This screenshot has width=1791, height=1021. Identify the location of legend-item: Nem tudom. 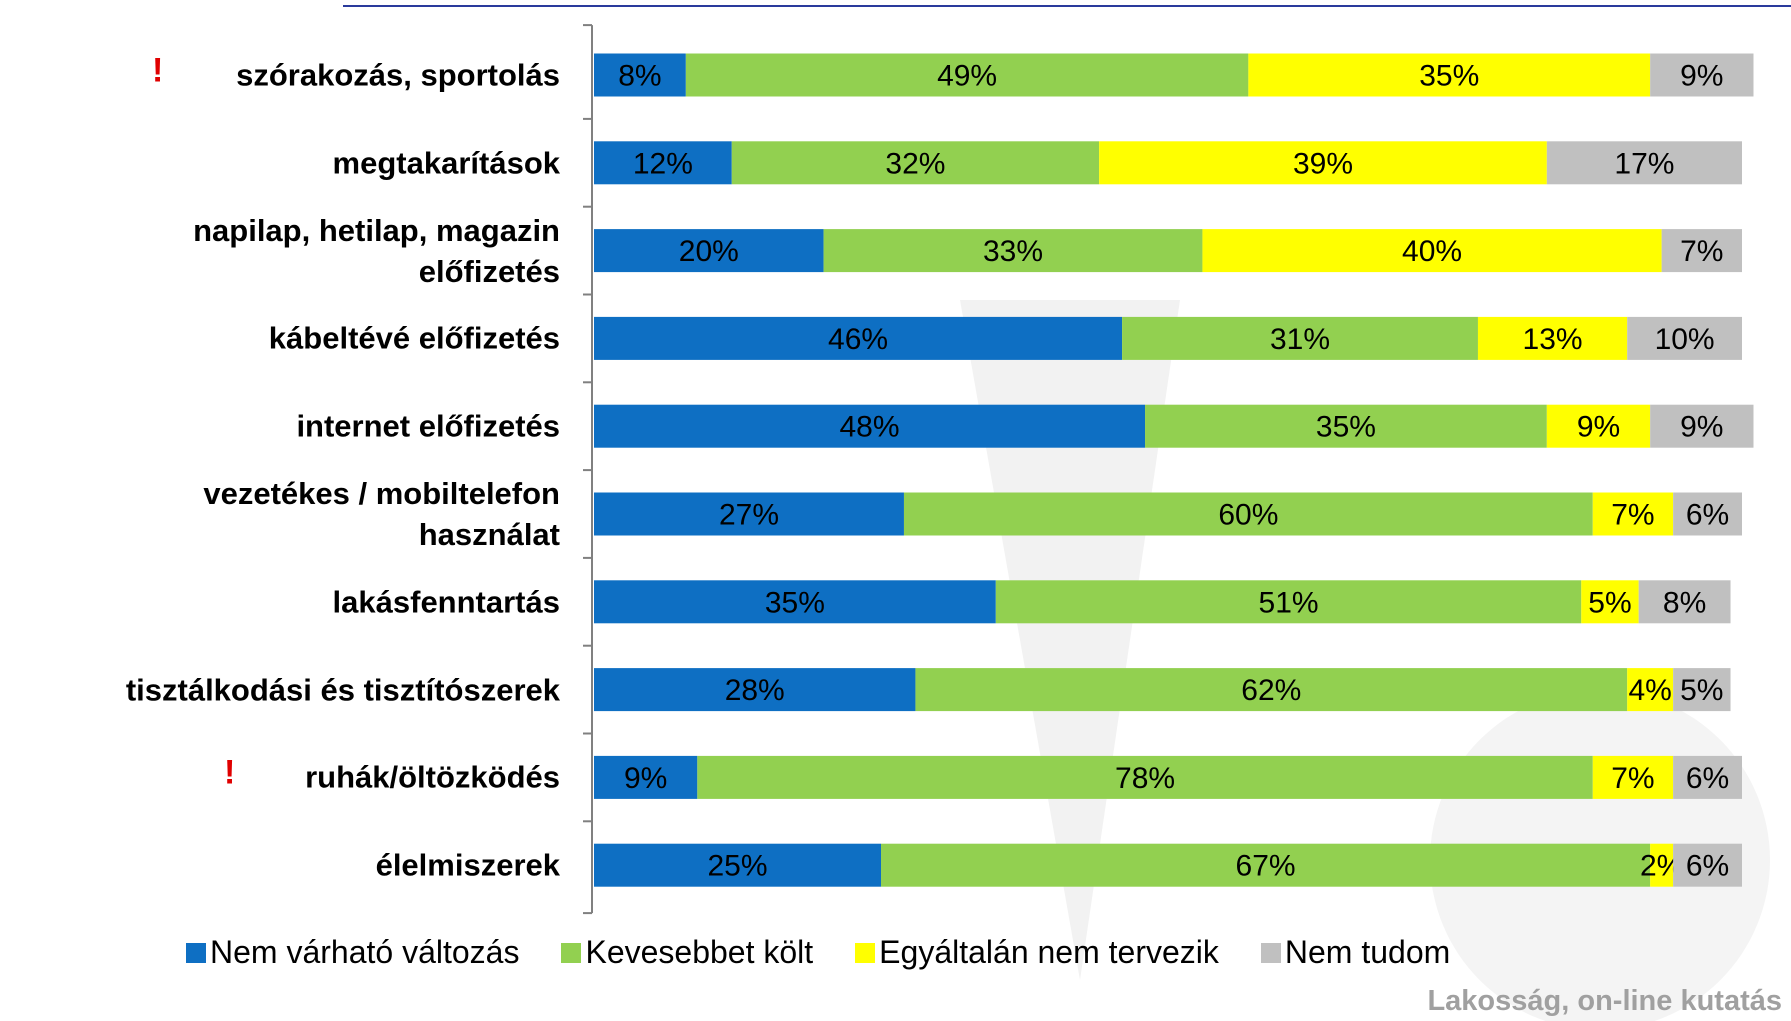
(1355, 952).